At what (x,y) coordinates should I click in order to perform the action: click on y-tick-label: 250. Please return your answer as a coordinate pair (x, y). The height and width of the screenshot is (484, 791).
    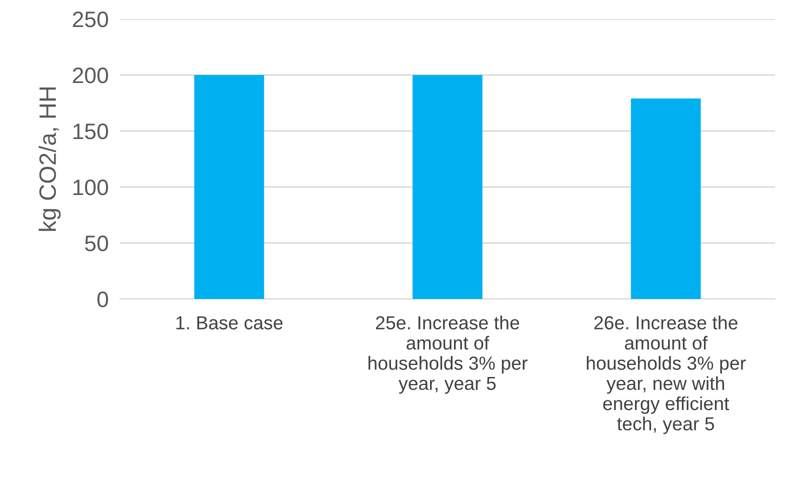
    Looking at the image, I should click on (90, 20).